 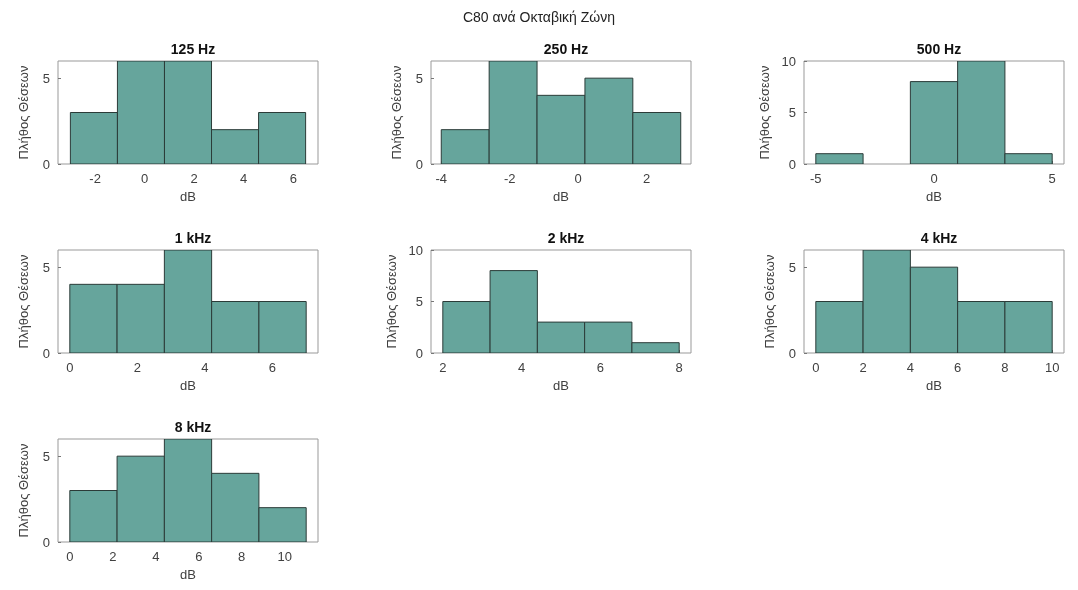 What do you see at coordinates (939, 238) in the screenshot?
I see `chart-title: 4 kHz` at bounding box center [939, 238].